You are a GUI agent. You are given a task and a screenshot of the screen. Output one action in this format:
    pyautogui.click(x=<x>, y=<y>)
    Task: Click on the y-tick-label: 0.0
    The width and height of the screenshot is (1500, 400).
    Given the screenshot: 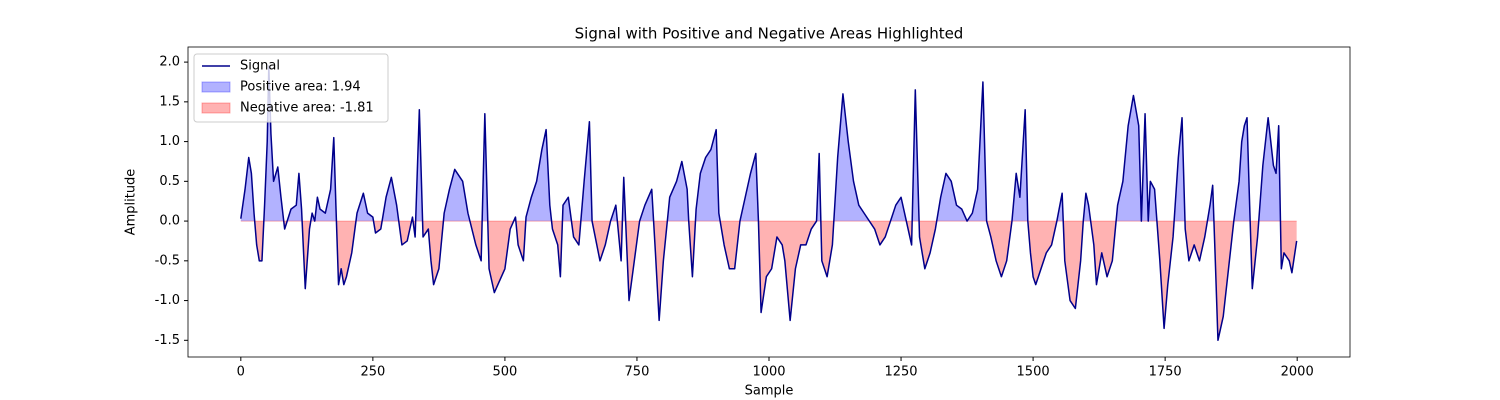 What is the action you would take?
    pyautogui.click(x=169, y=221)
    